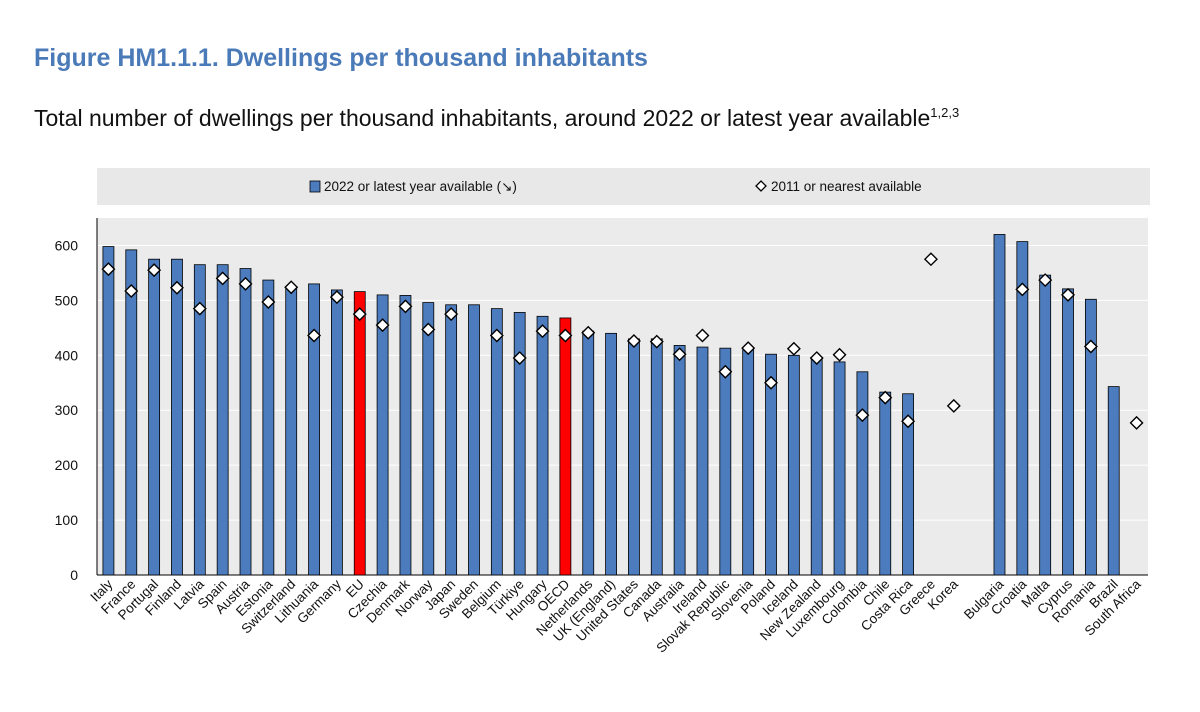 The height and width of the screenshot is (712, 1200). Describe the element at coordinates (1022, 408) in the screenshot. I see `bar-croatia` at that location.